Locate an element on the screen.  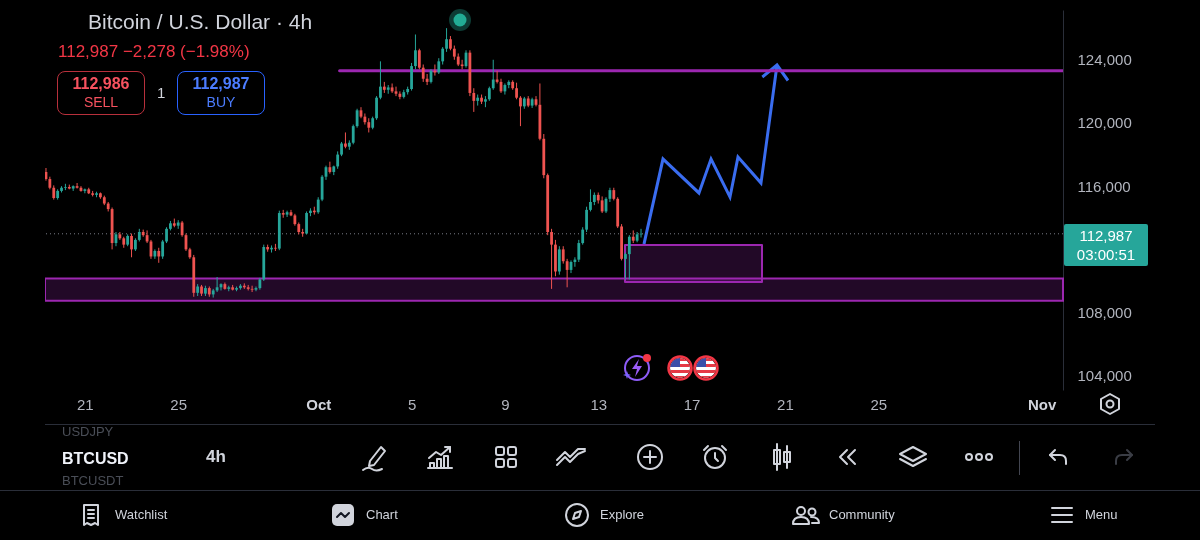
text: 112,987 −2,278 (−1.98%) is located at coordinates (154, 52).